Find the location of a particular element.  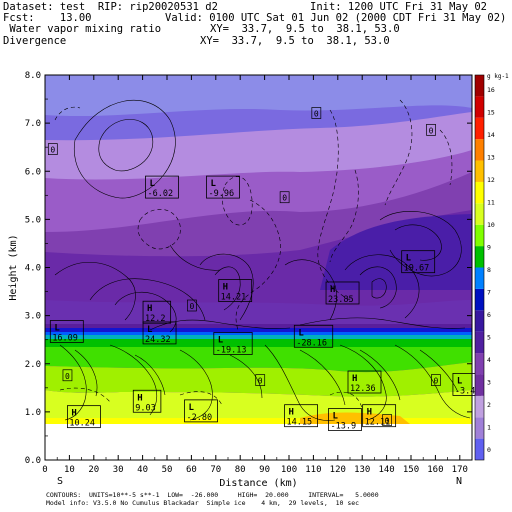

extremum-value: 12.11 is located at coordinates (378, 423).